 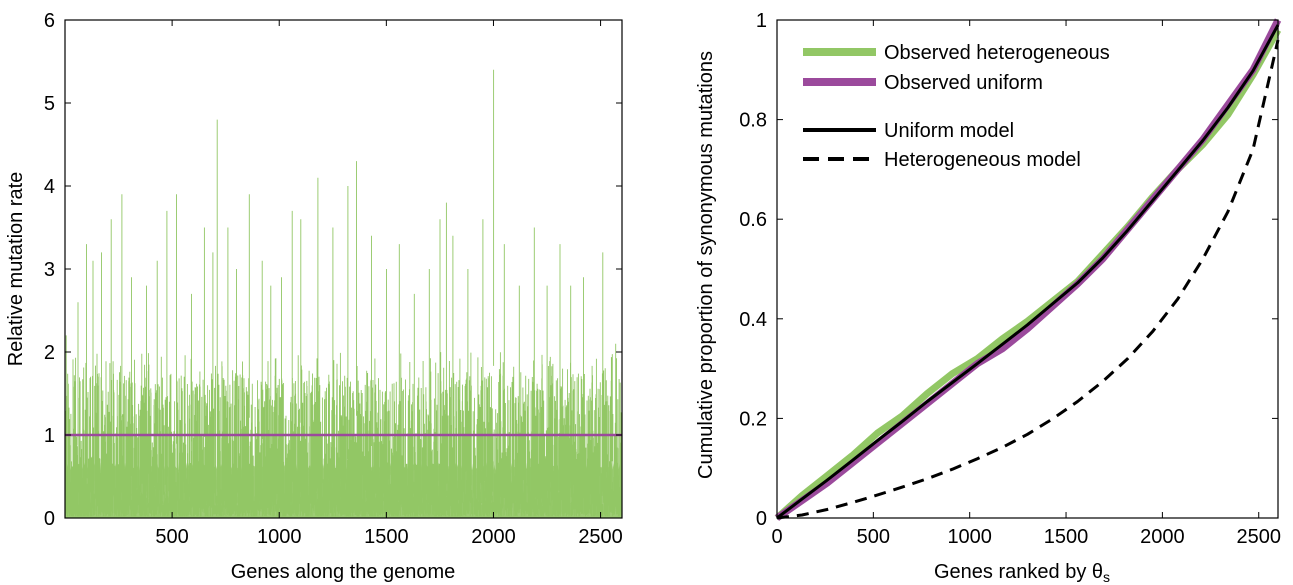 I want to click on left-y-tick-label: 4, so click(x=49, y=187).